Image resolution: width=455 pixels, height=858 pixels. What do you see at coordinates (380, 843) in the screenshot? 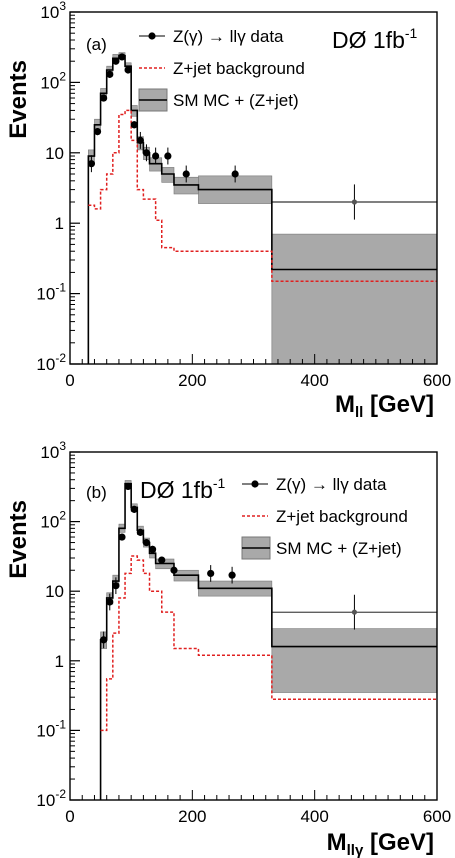
I see `x-axis-label: Mllγ [GeV]` at bounding box center [380, 843].